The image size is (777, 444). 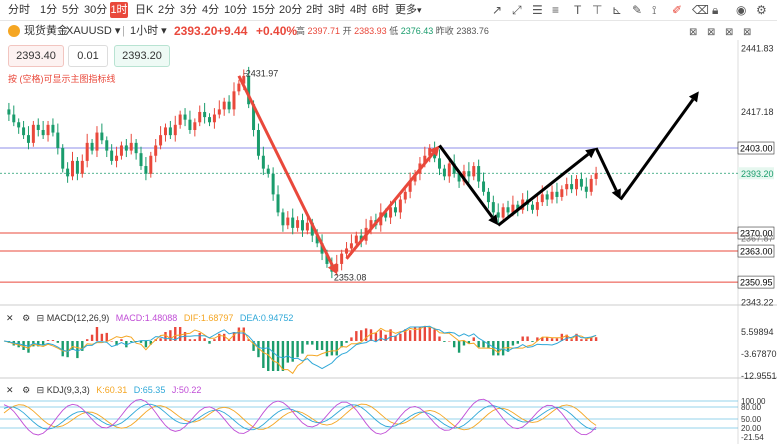 I want to click on symbol-code: XAUUSD ▾, so click(x=93, y=31).